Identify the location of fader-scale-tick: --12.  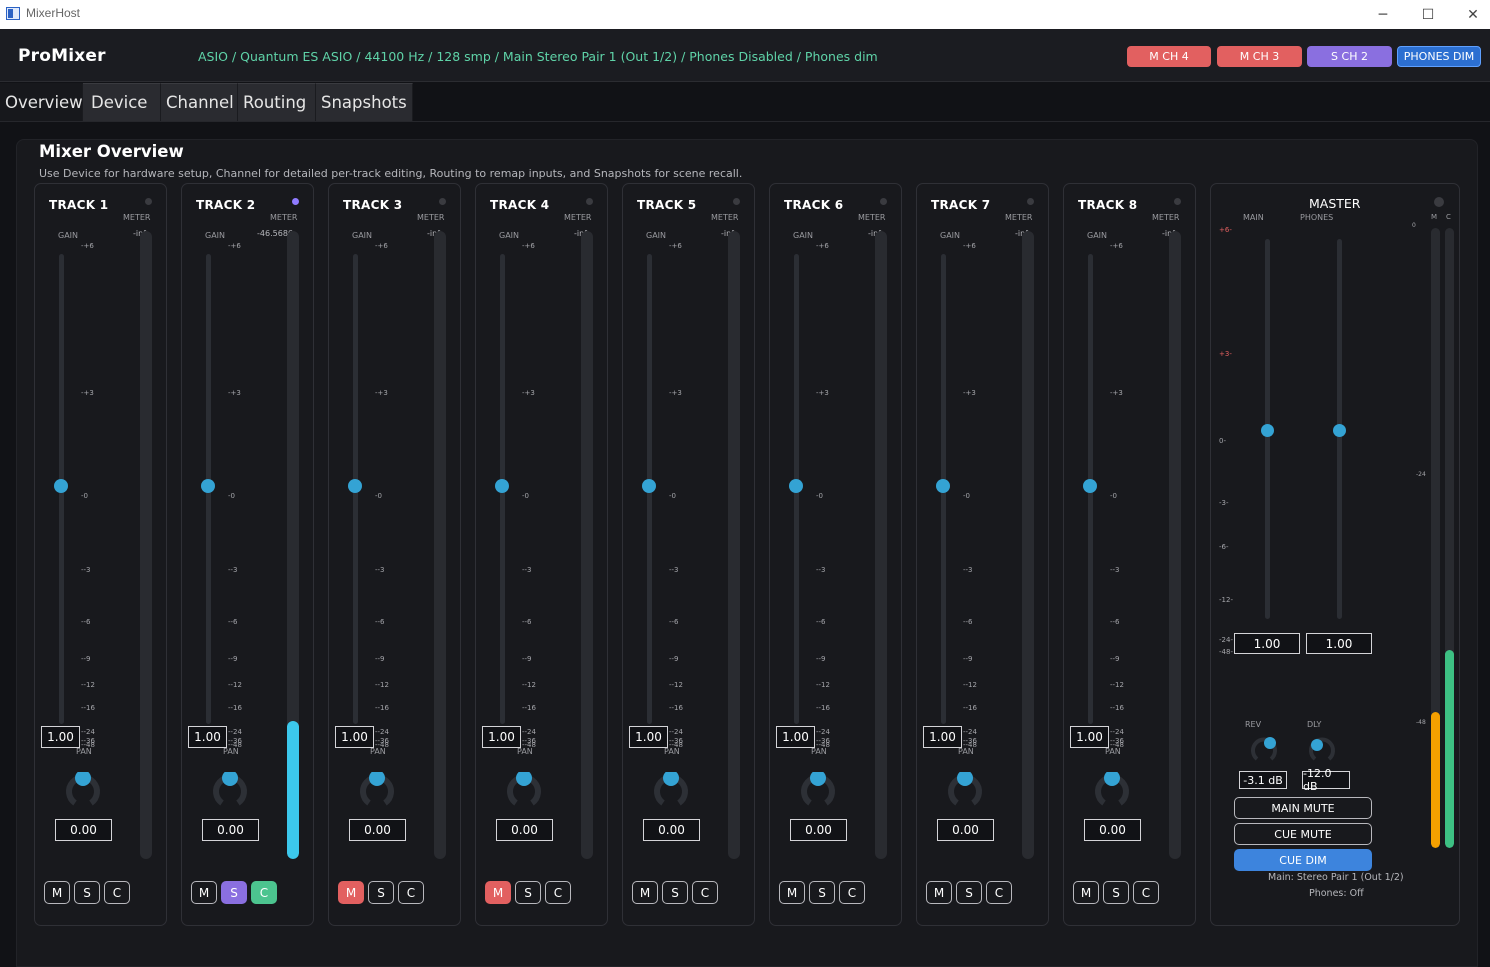
(382, 685).